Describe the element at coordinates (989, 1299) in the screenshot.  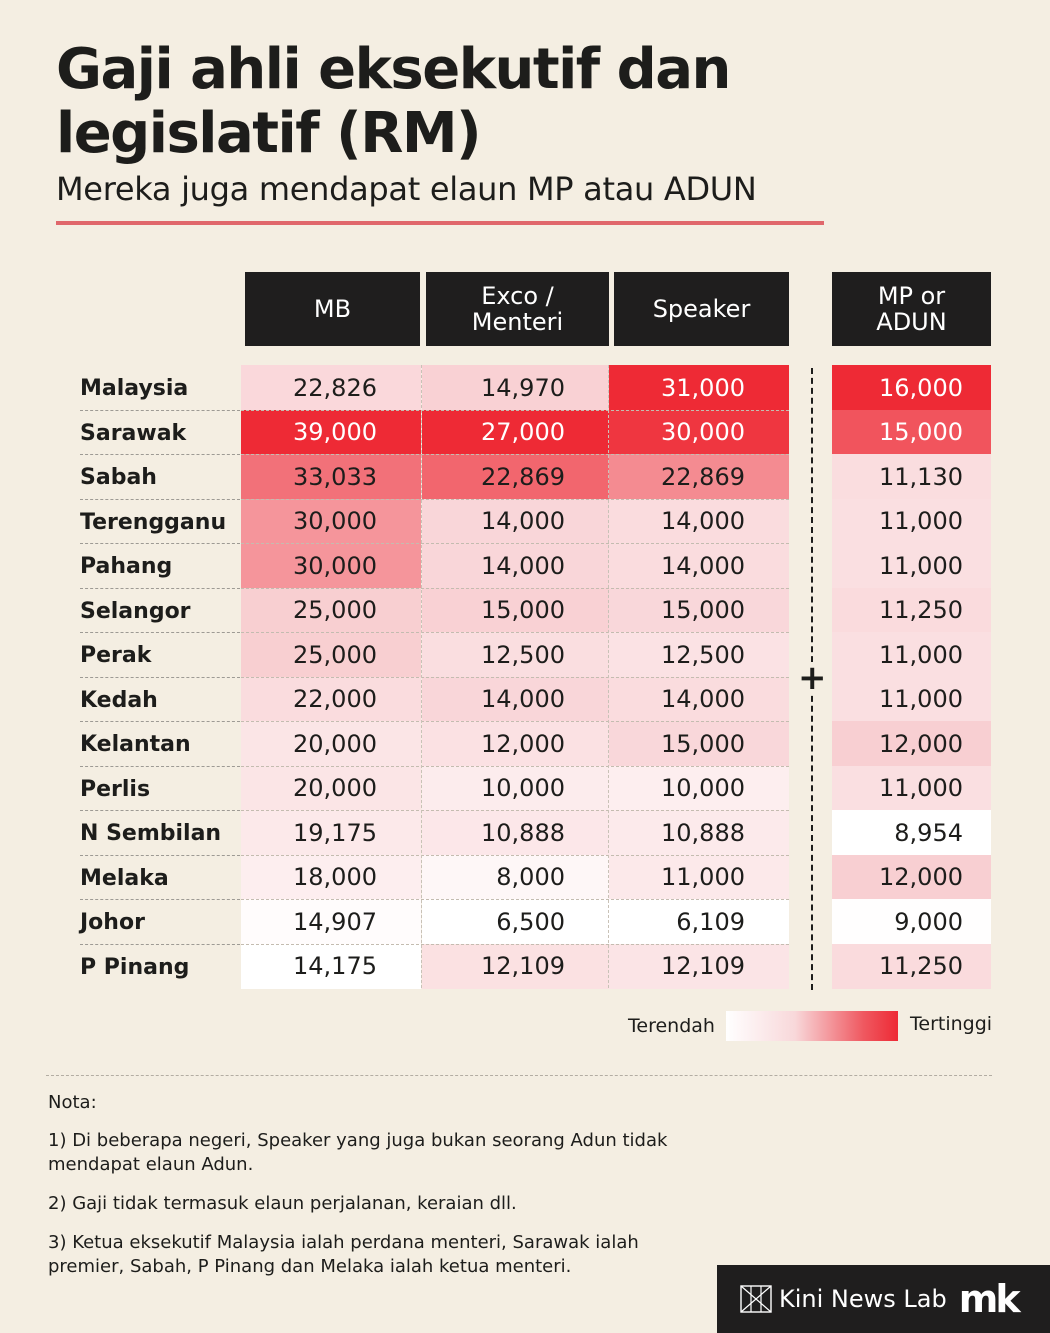
I see `malaysiakini-logo: mk` at that location.